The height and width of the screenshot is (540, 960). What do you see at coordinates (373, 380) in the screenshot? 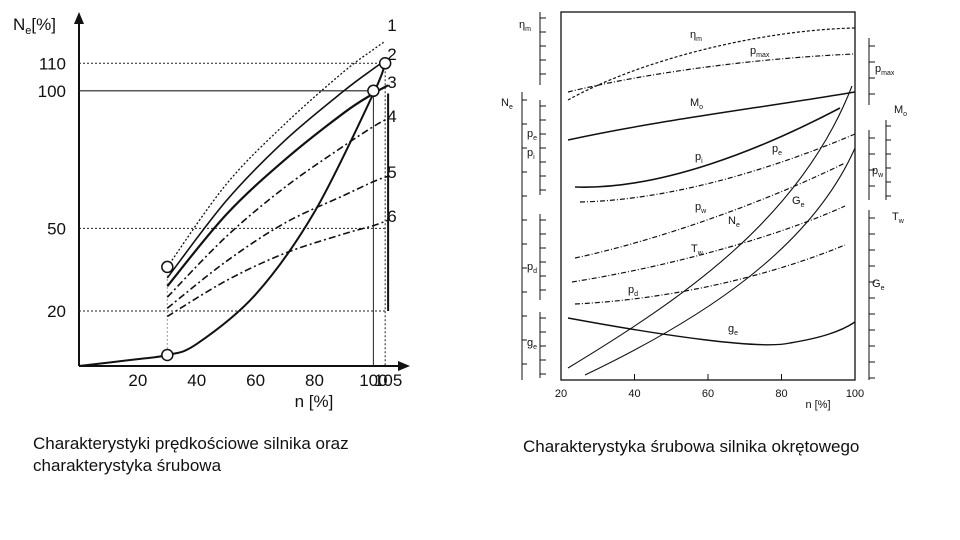
I see `left-x-tick-label: 100` at bounding box center [373, 380].